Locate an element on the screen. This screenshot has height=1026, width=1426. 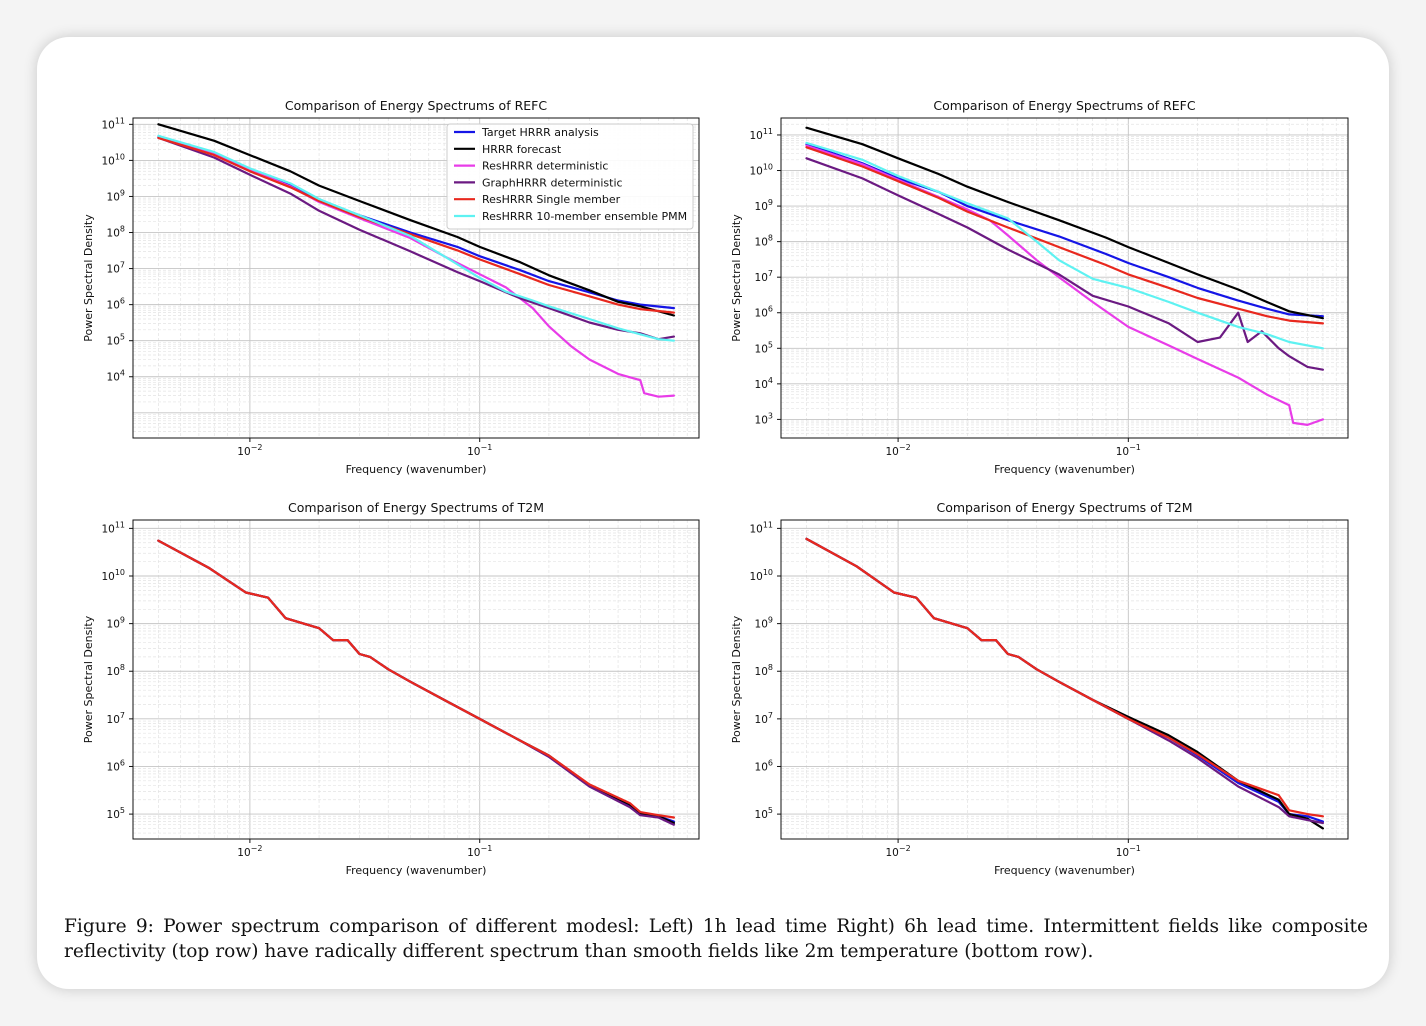
legend-box is located at coordinates (570, 176).